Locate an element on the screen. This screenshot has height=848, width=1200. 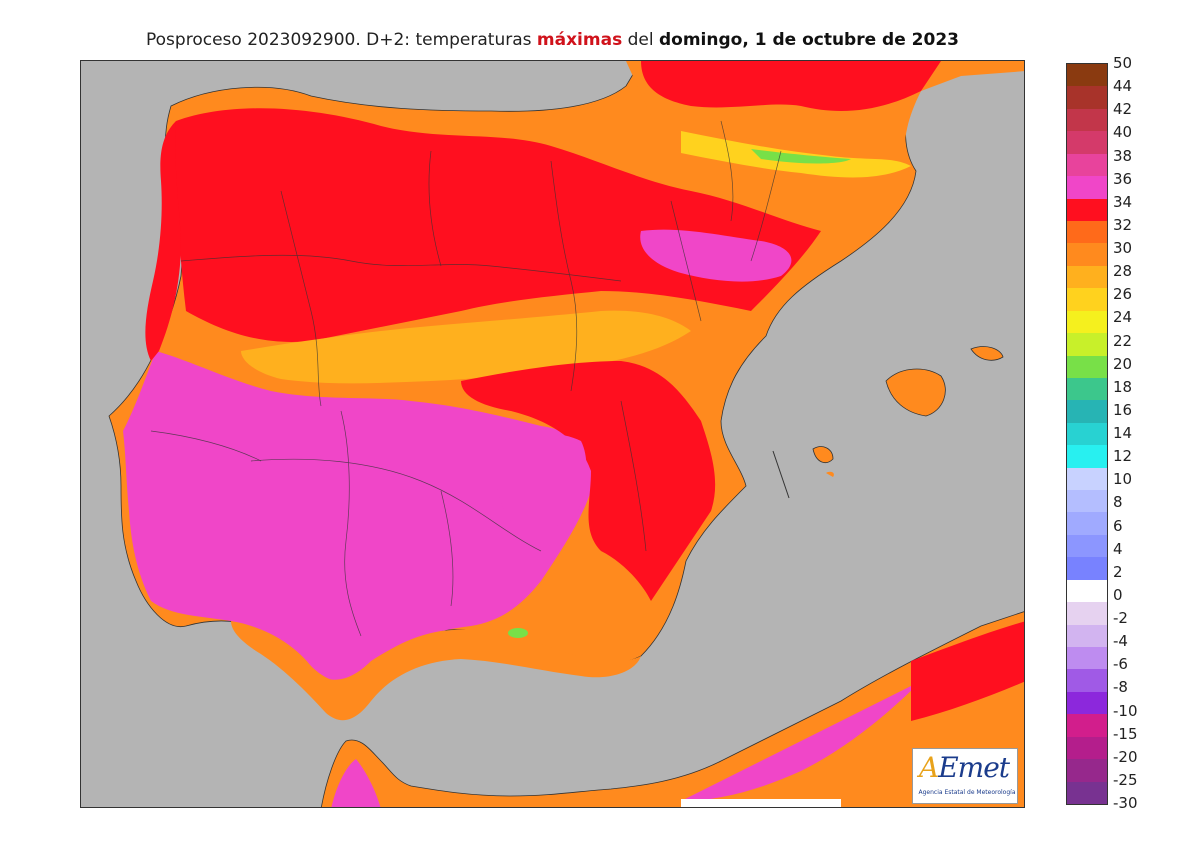
legend-label: 24 is located at coordinates (1123, 317).